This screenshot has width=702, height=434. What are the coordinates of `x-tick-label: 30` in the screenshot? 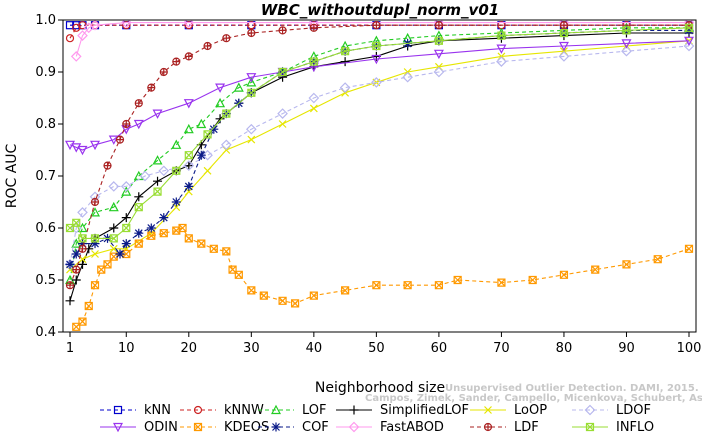 It's located at (251, 348).